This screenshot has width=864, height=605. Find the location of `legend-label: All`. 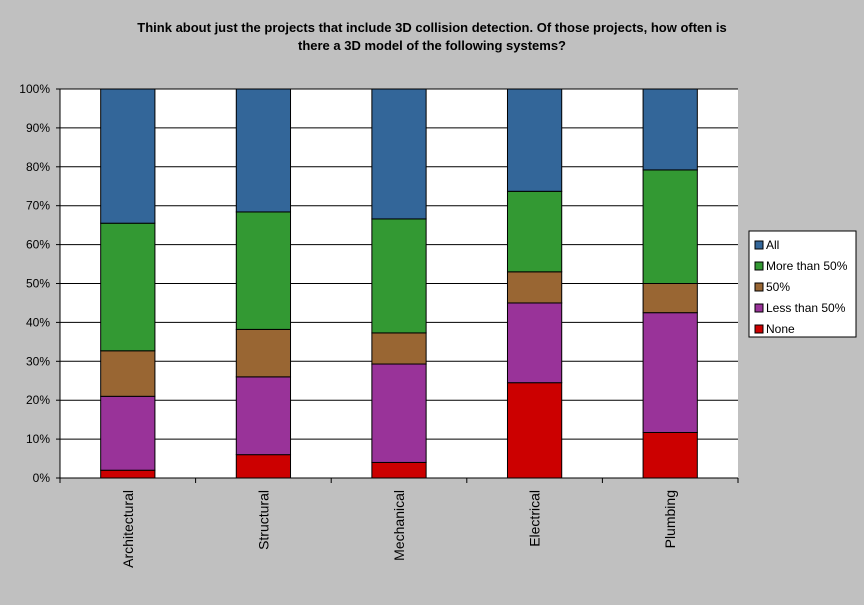

legend-label: All is located at coordinates (772, 245).